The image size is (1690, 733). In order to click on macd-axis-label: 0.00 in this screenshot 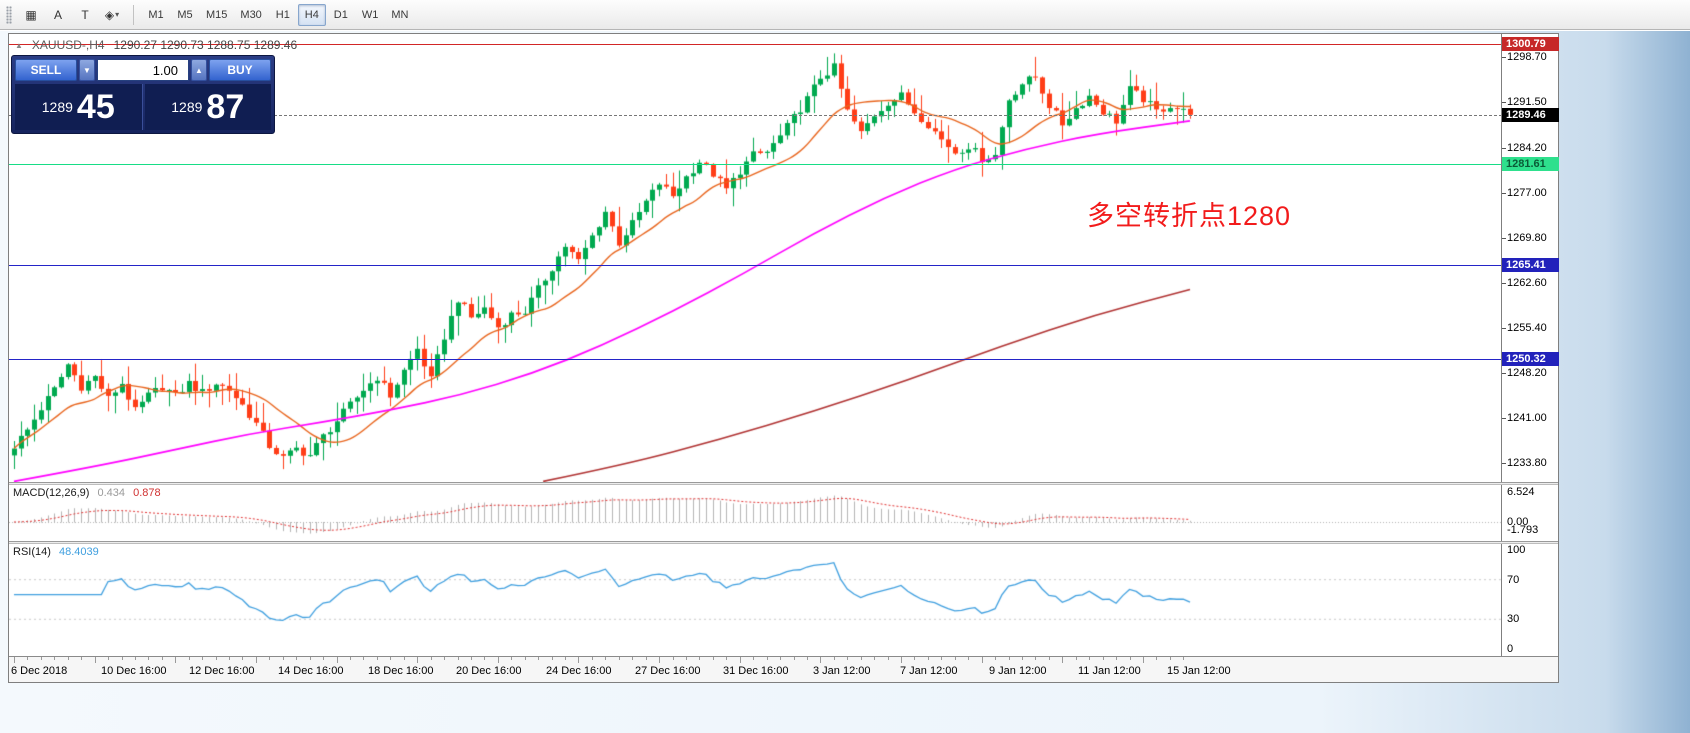, I will do `click(1518, 522)`.